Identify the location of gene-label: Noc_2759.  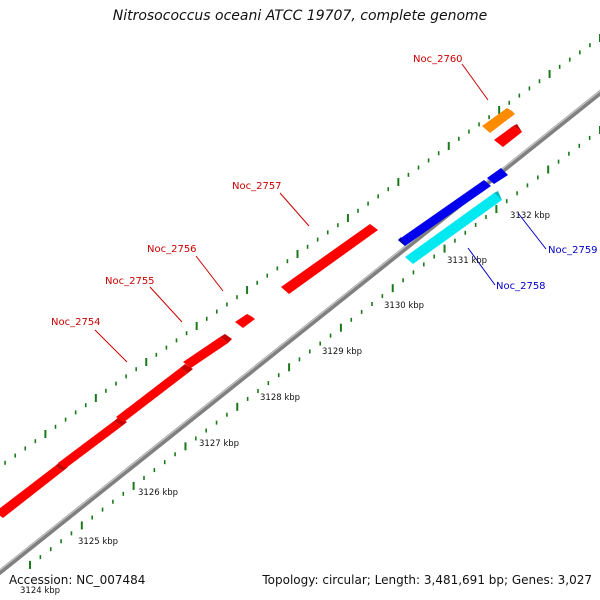
(573, 250).